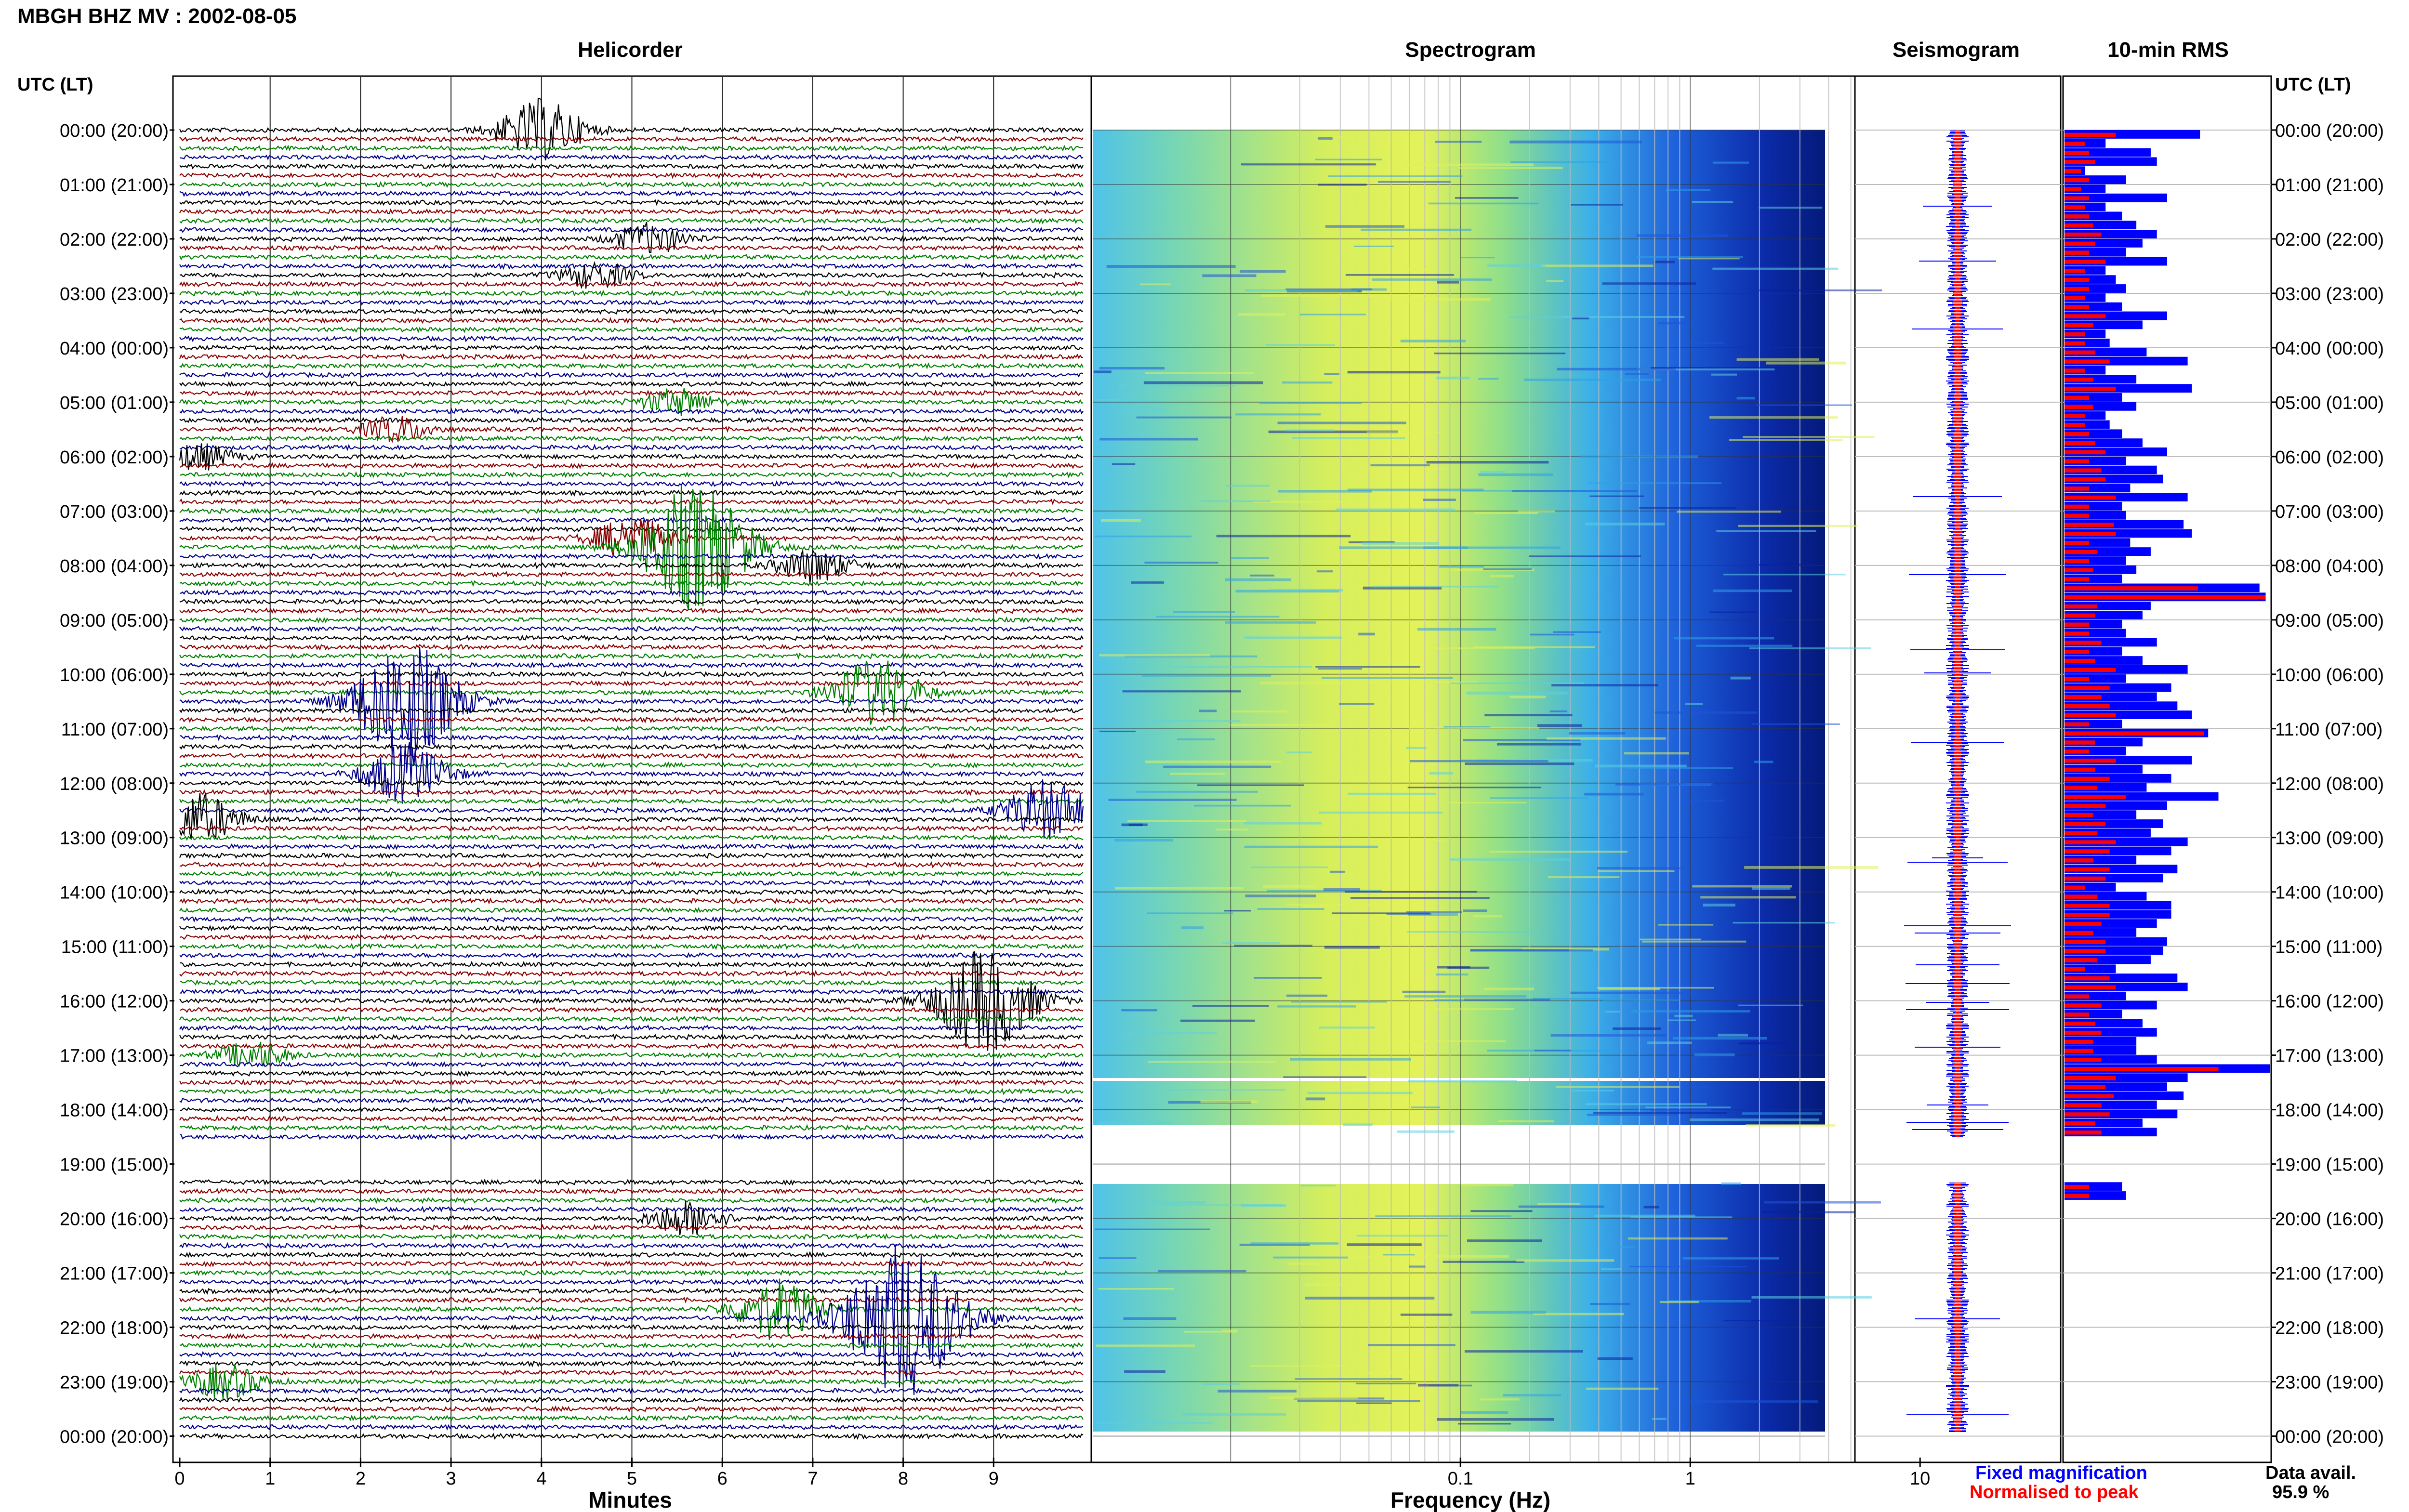  I want to click on minute-tick-label: 5, so click(632, 1479).